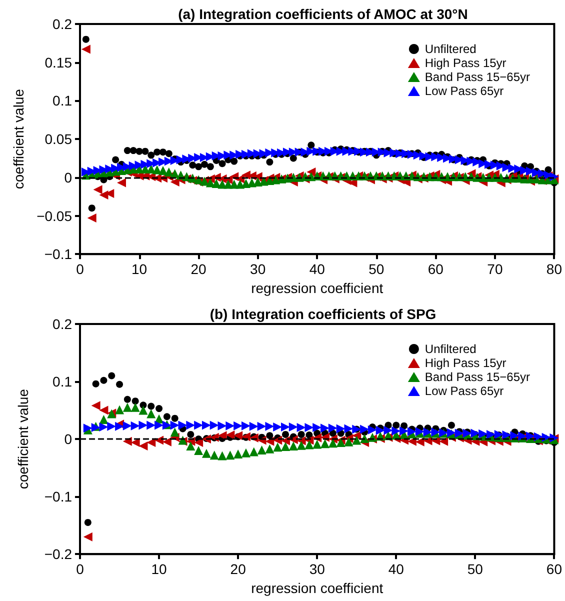 The width and height of the screenshot is (565, 601). I want to click on y-tick-label: 0.15, so click(58, 62).